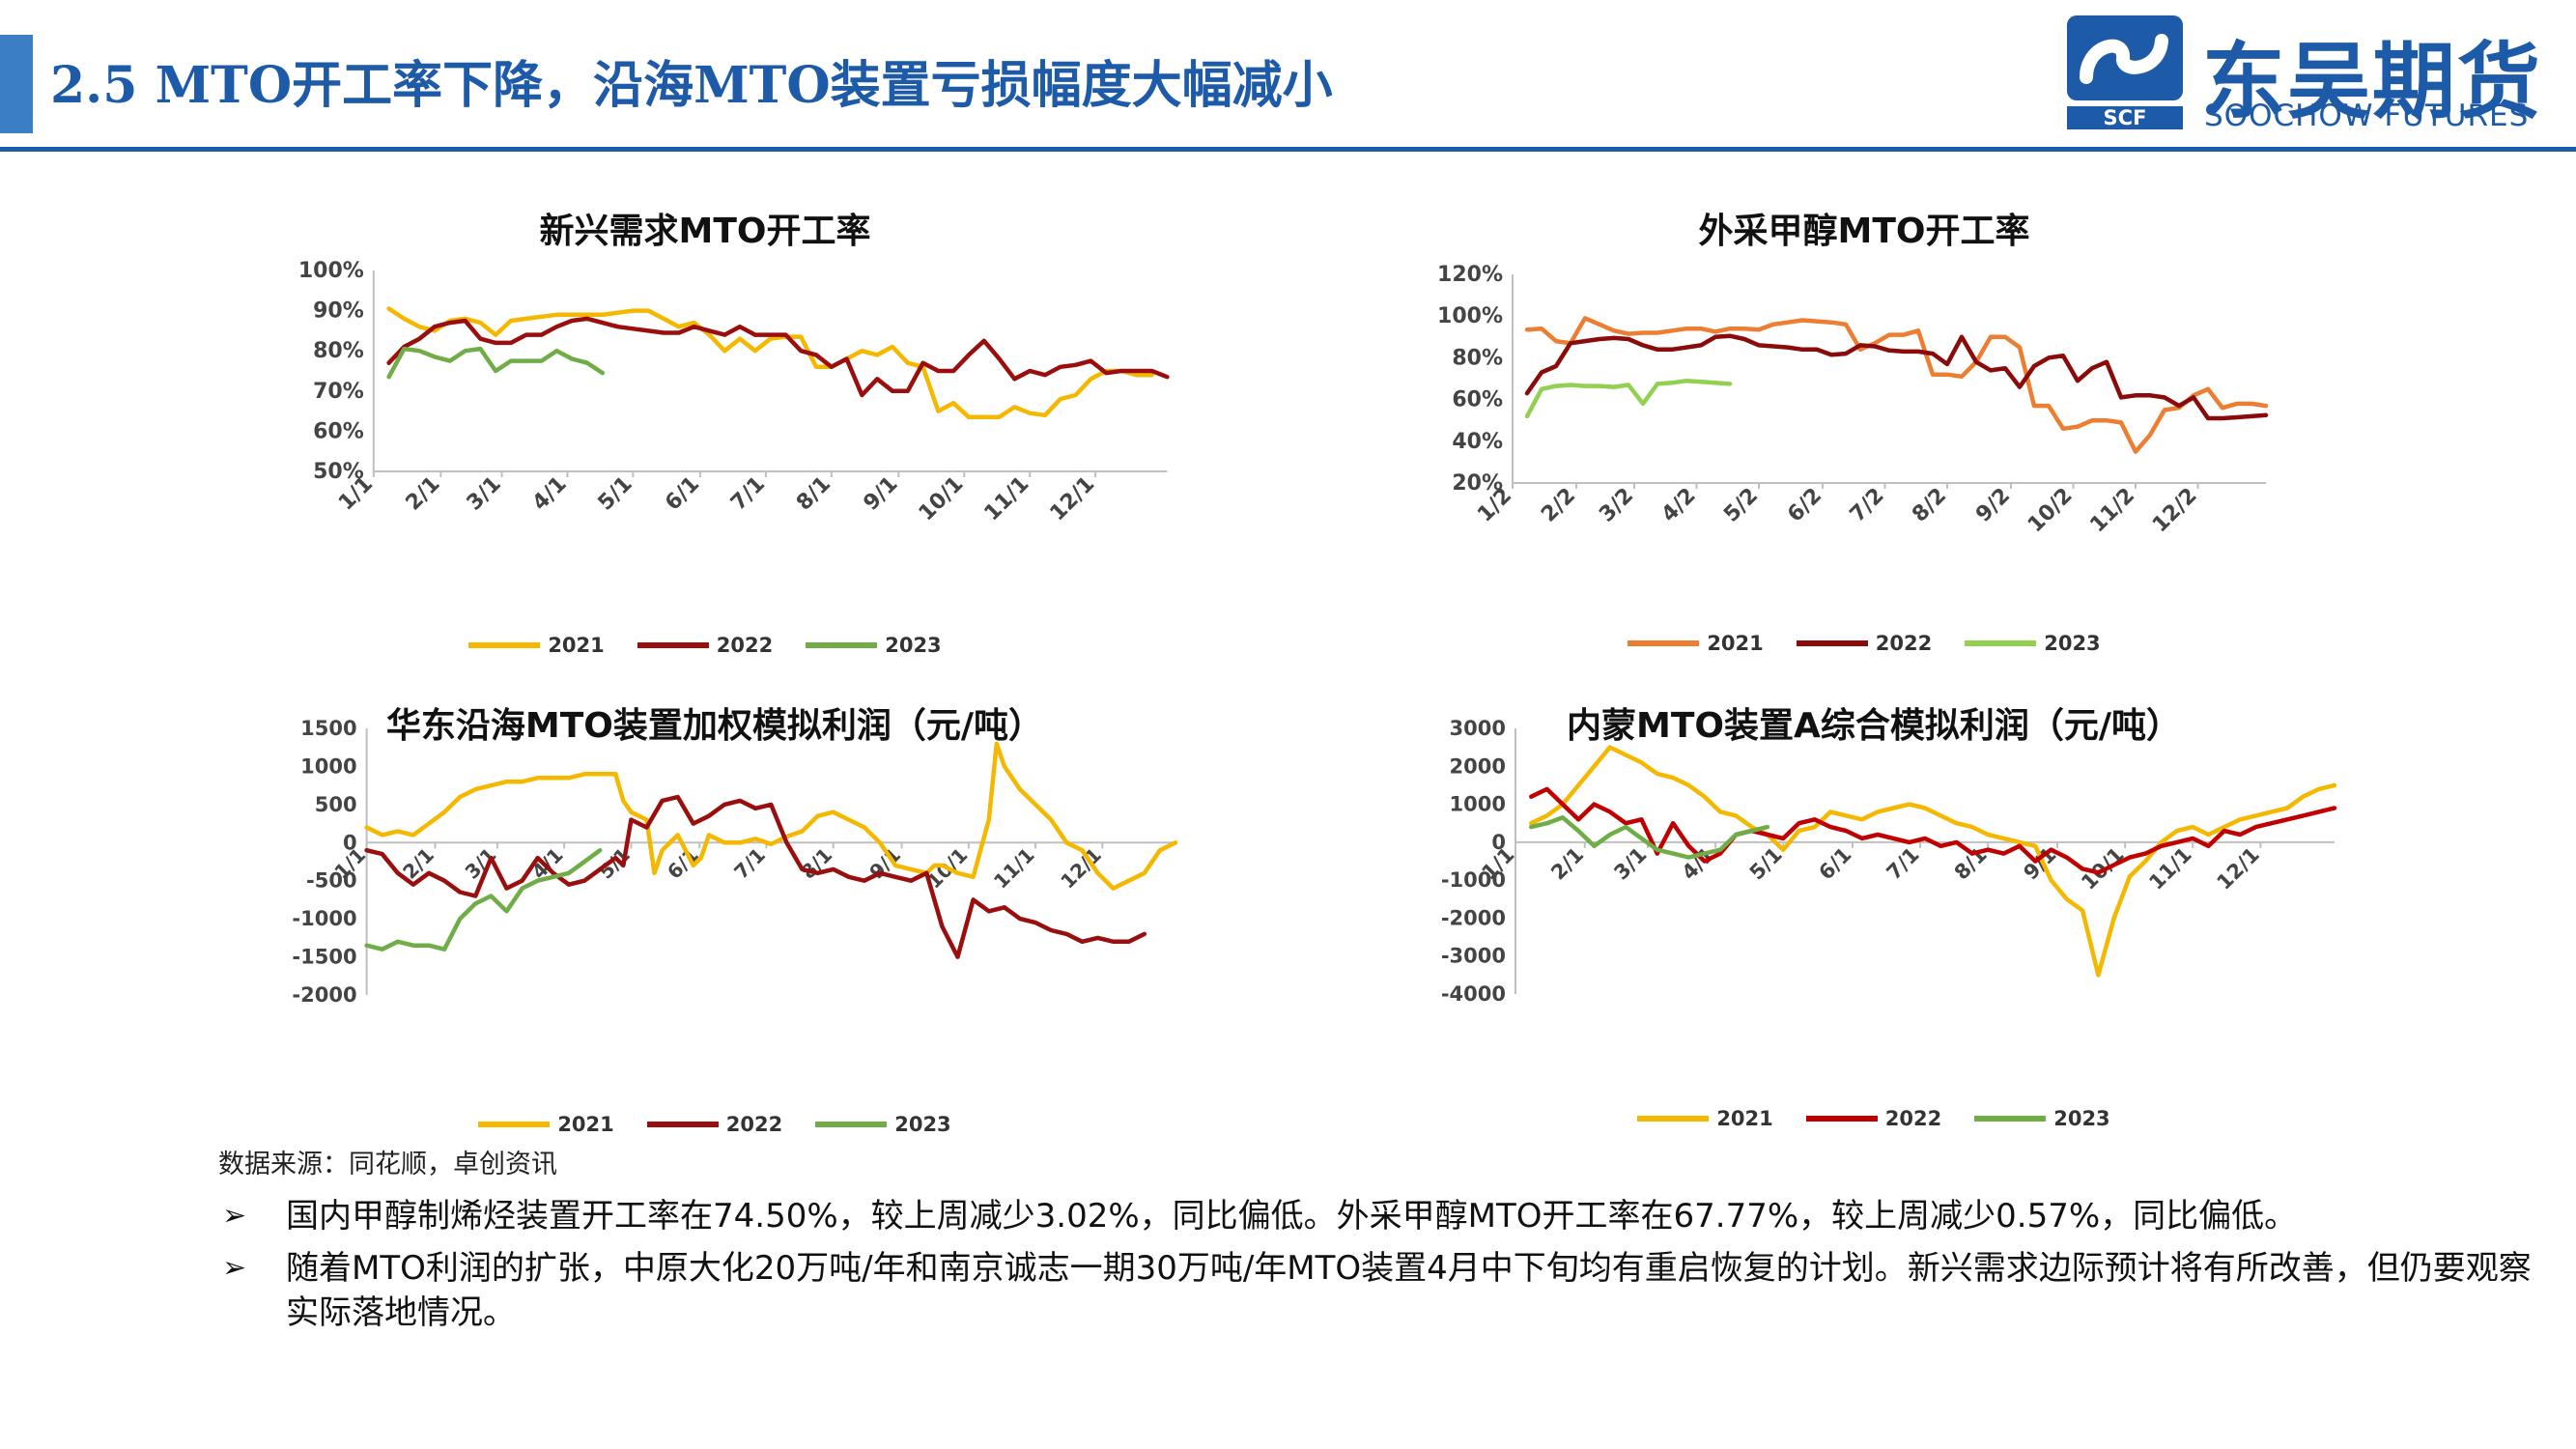  What do you see at coordinates (615, 494) in the screenshot?
I see `x-tick-label: 5/1` at bounding box center [615, 494].